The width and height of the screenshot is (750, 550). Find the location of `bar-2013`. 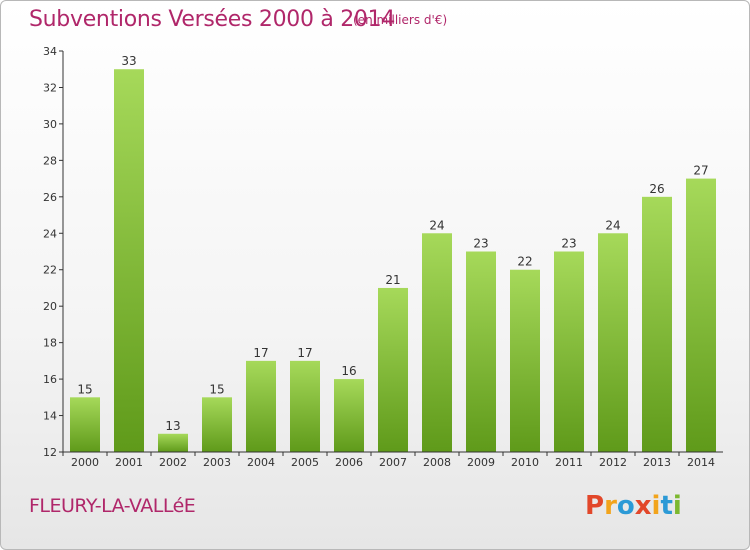

bar-2013 is located at coordinates (657, 324).